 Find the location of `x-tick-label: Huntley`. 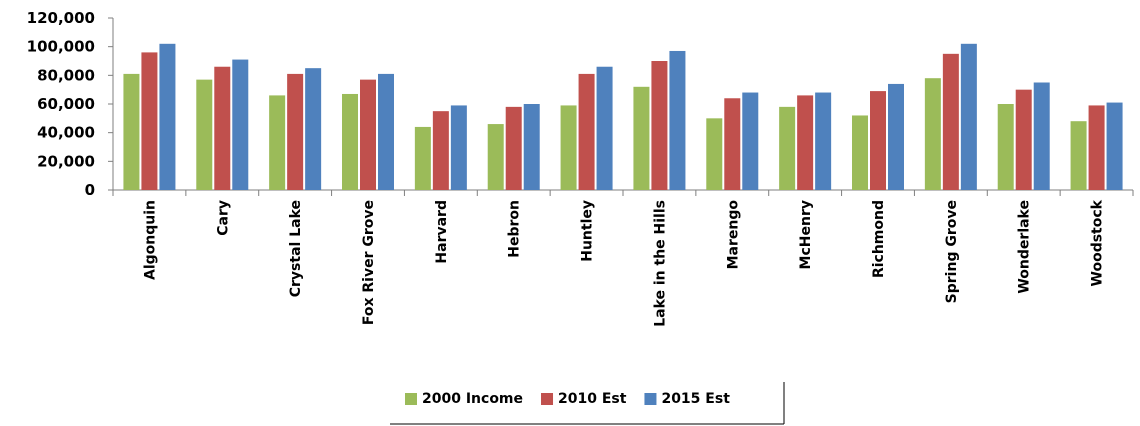

x-tick-label: Huntley is located at coordinates (588, 231).